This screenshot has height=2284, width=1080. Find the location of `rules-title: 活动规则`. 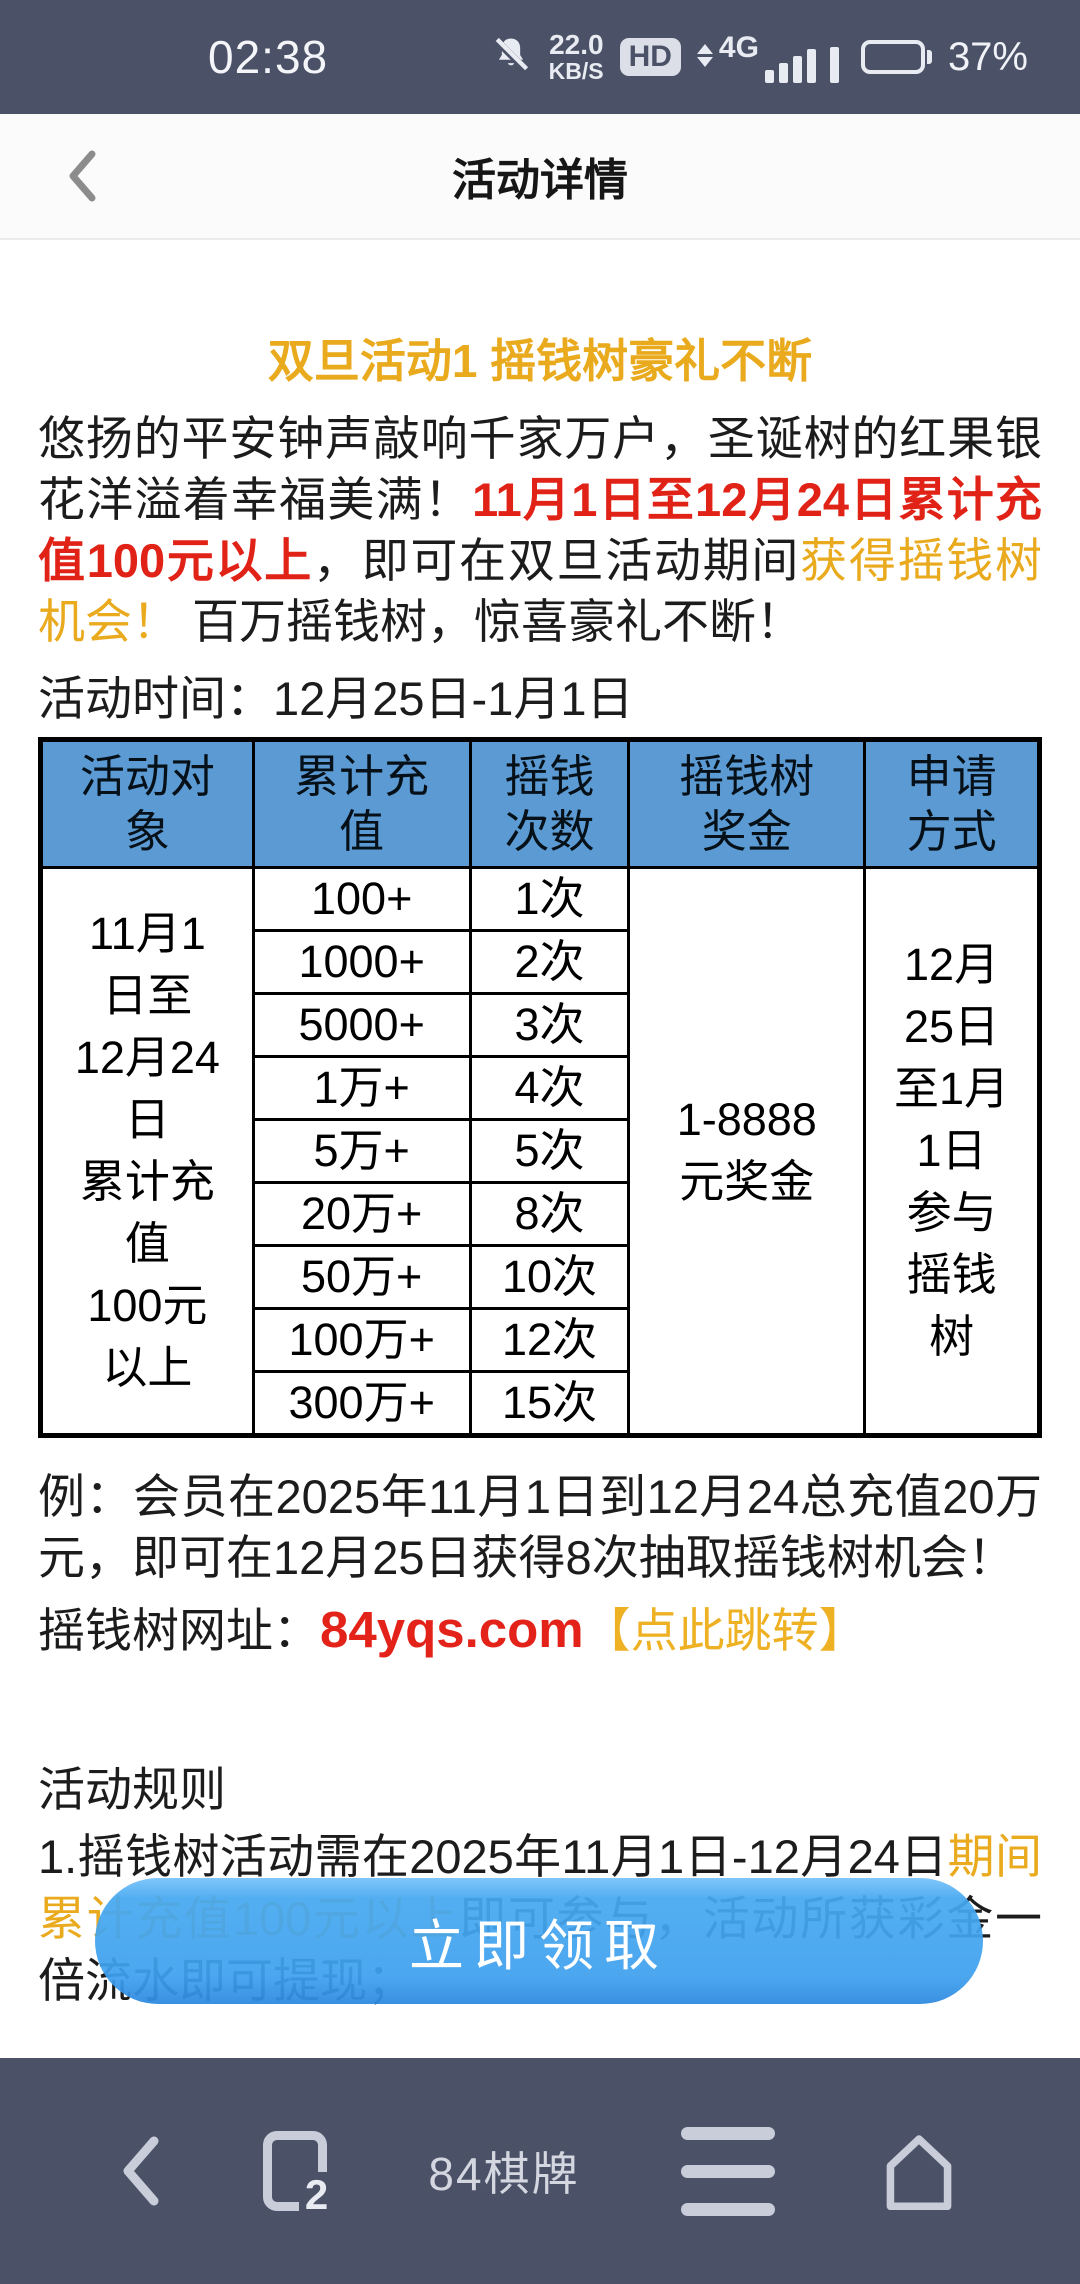

rules-title: 活动规则 is located at coordinates (132, 1789).